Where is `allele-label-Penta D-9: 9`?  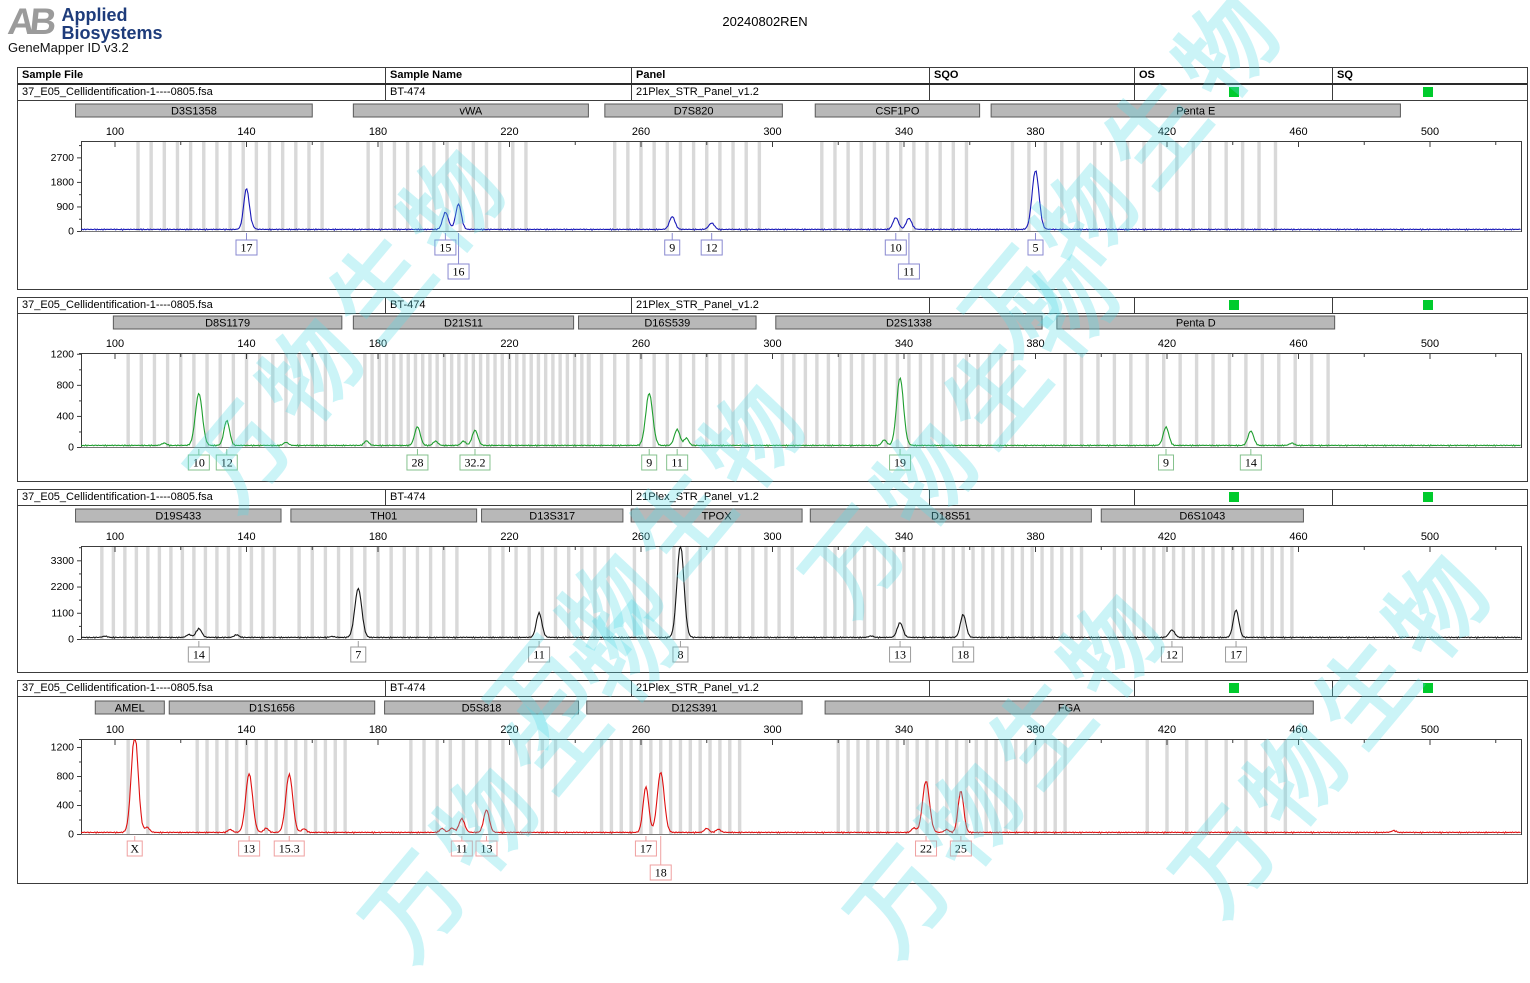
allele-label-Penta D-9: 9 is located at coordinates (1166, 460).